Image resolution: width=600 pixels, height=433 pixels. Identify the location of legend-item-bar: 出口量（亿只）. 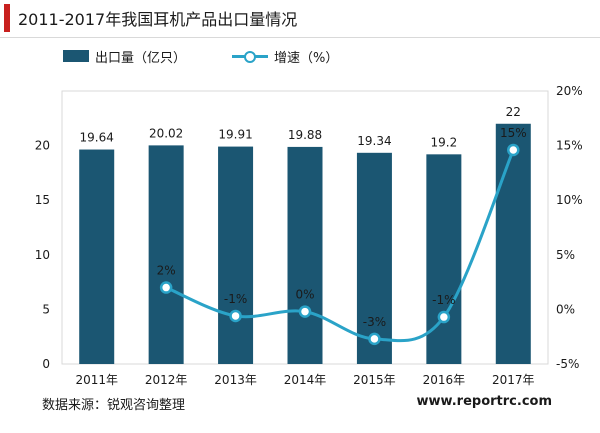
(124, 56).